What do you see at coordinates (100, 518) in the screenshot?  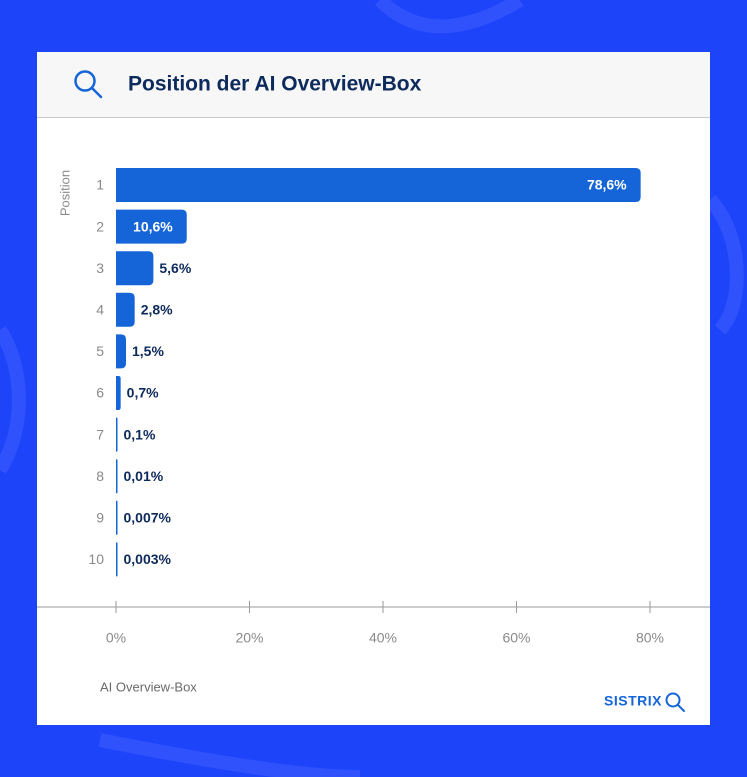 I see `y-tick-label: 9` at bounding box center [100, 518].